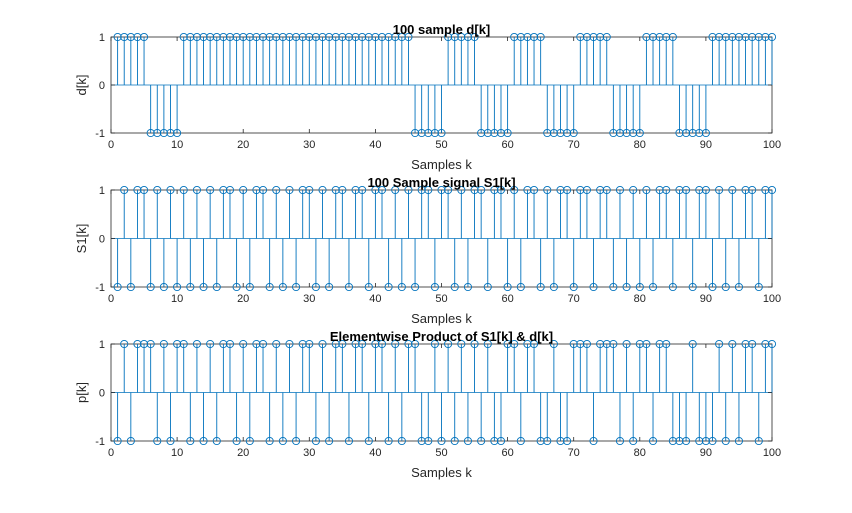  I want to click on x-tick-label: 30, so click(309, 453).